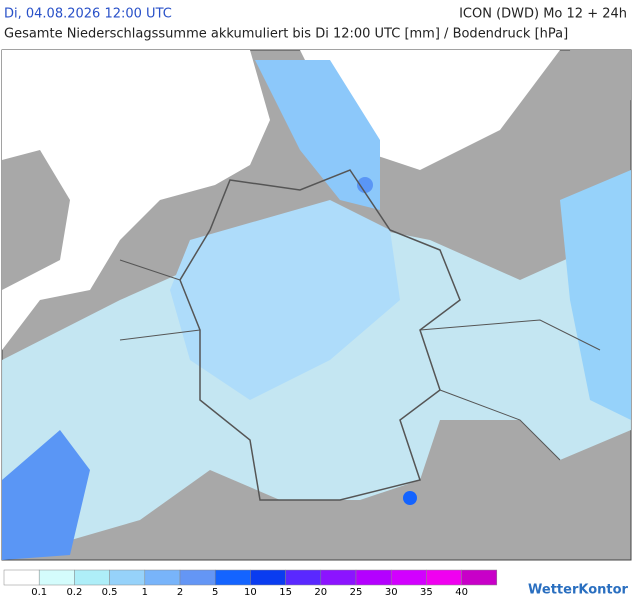  I want to click on legend: 0.1 0.2 0.5 1 2 5 10 15 20 25 30 35 40, so click(250, 583).